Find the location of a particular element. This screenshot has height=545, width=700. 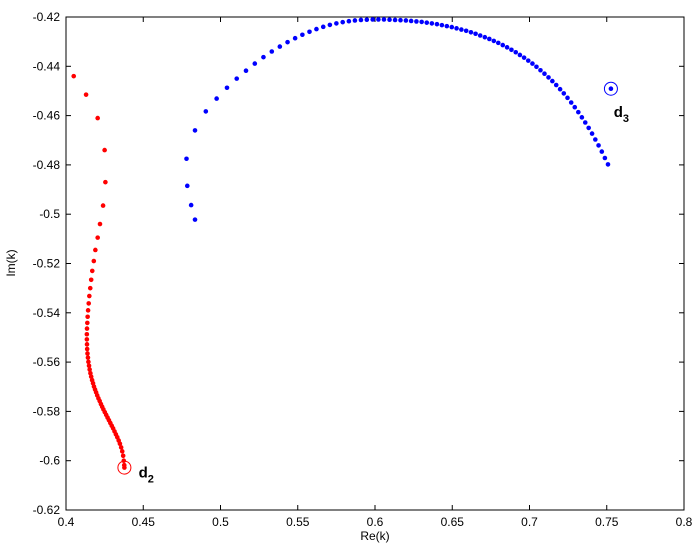

x-tick-label: 0.5 is located at coordinates (220, 522).